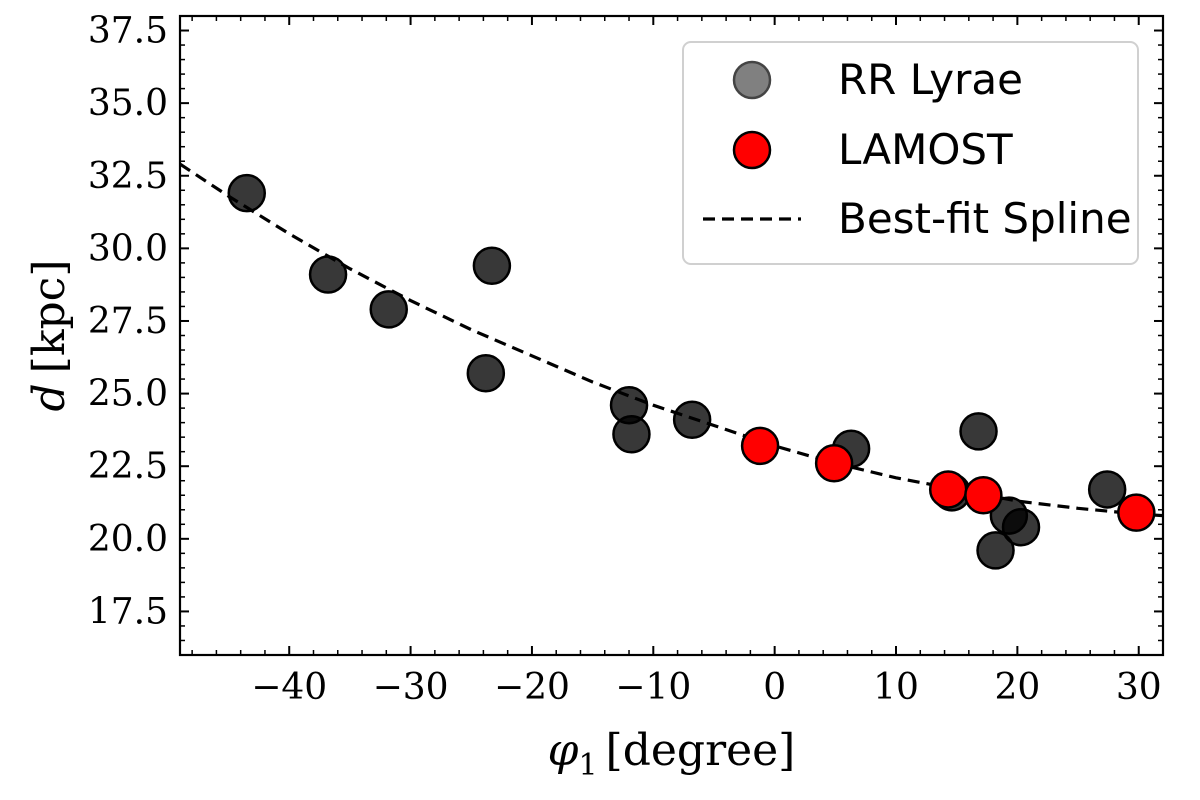 This screenshot has width=1200, height=800. I want to click on x-tick-label: −40, so click(289, 687).